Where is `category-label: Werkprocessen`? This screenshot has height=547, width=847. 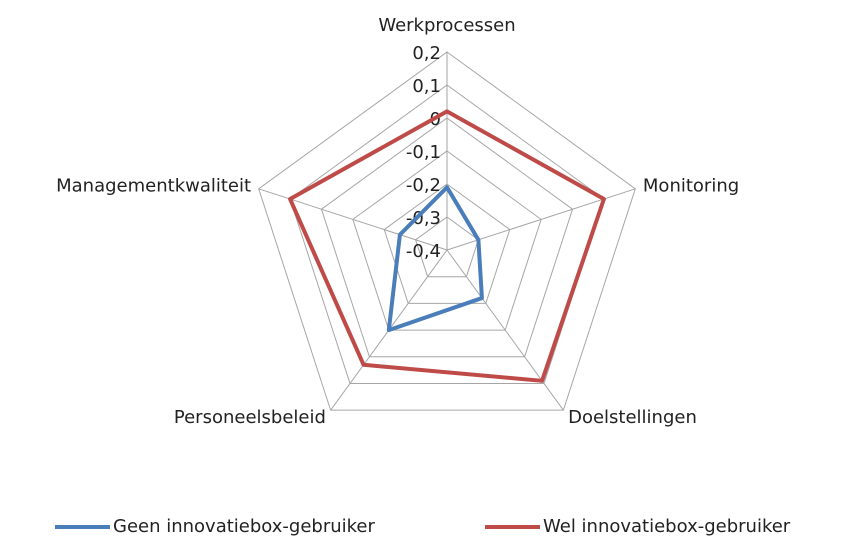 category-label: Werkprocessen is located at coordinates (446, 25).